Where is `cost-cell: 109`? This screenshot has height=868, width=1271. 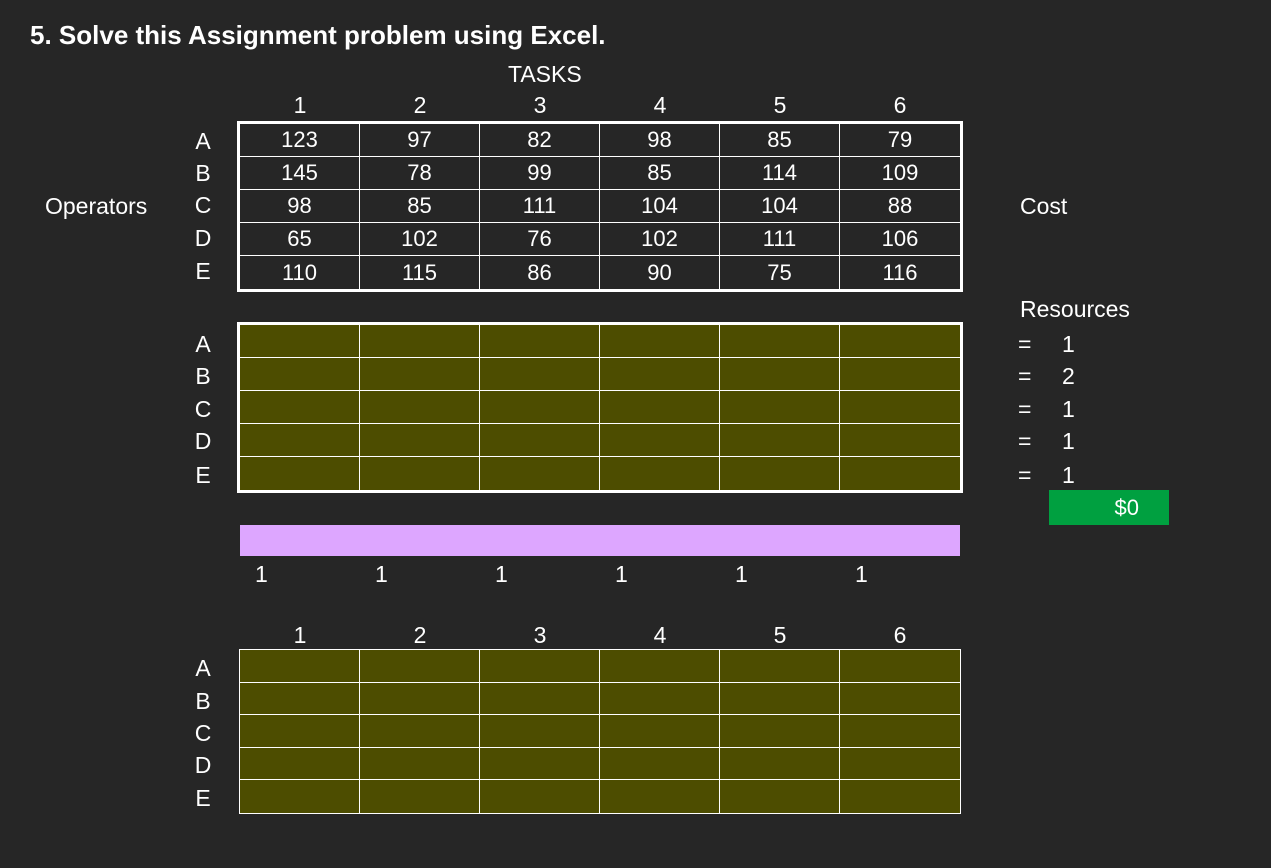 cost-cell: 109 is located at coordinates (900, 173).